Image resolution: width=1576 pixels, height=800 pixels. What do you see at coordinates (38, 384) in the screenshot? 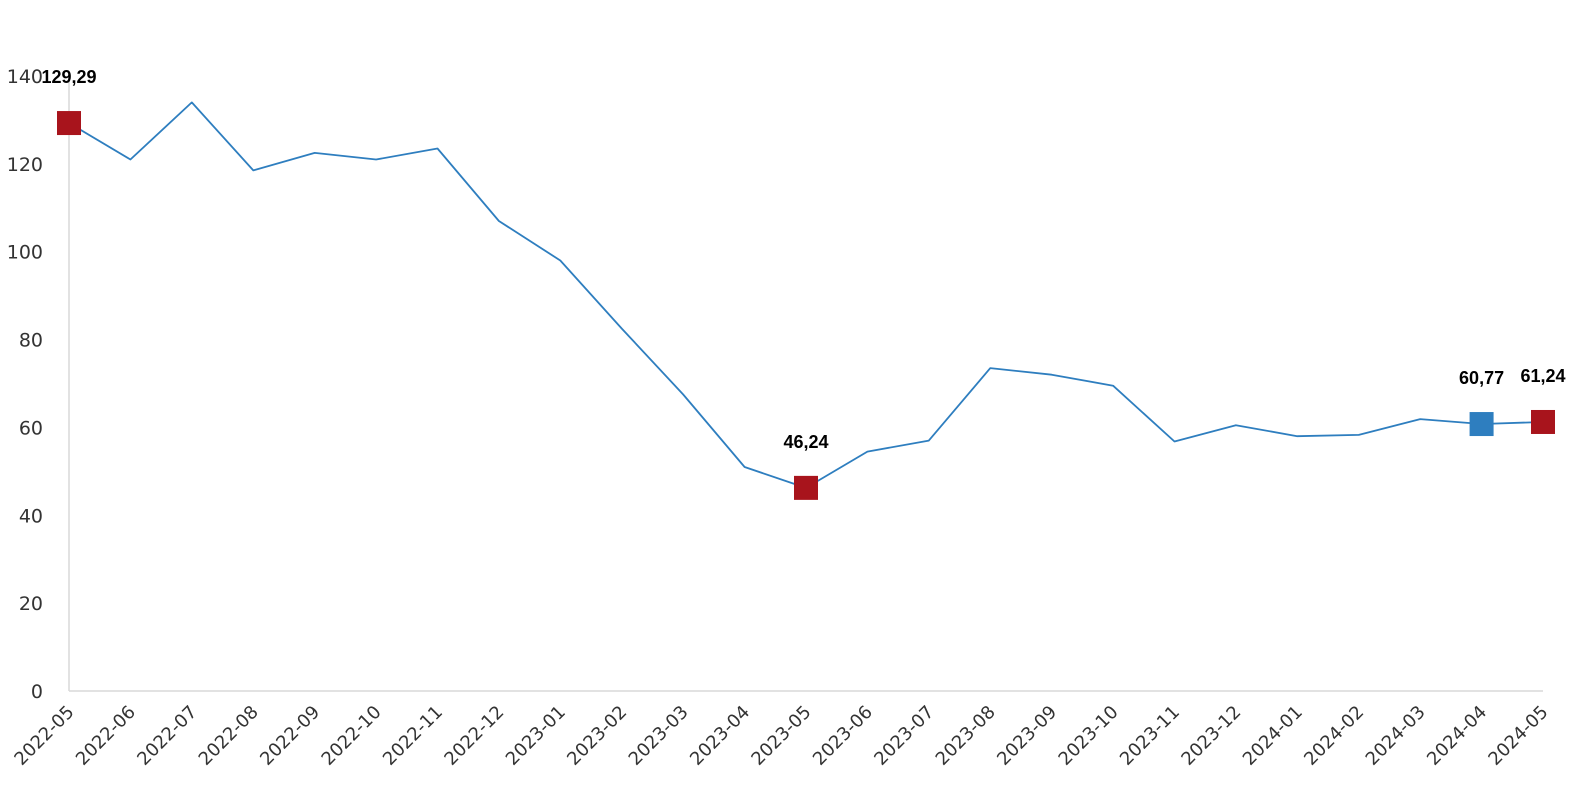
I see `y-axis: 0 20 40 60 80 100 120 140` at bounding box center [38, 384].